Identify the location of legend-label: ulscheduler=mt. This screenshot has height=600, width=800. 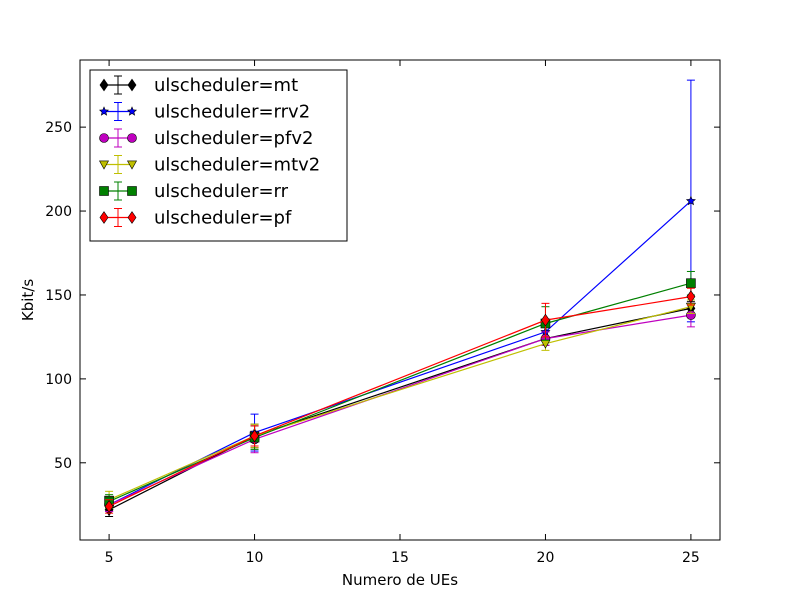
(226, 85).